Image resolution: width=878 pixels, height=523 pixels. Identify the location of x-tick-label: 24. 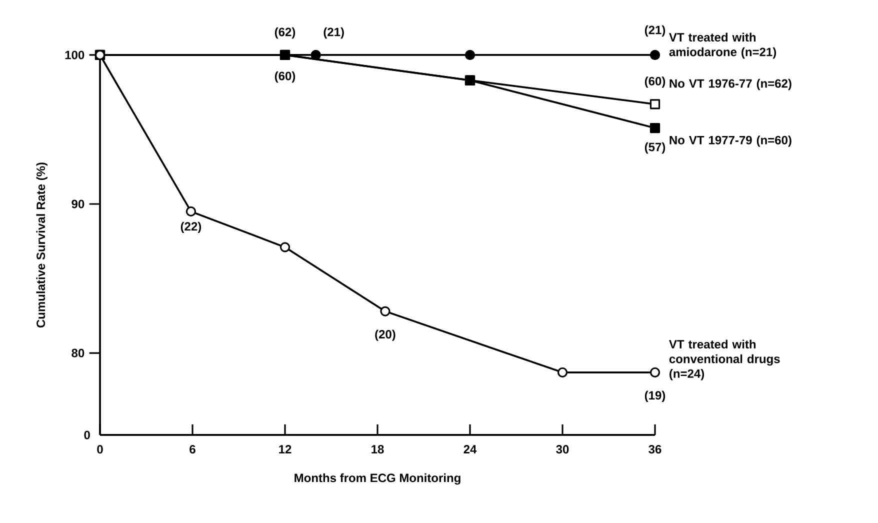
(470, 449).